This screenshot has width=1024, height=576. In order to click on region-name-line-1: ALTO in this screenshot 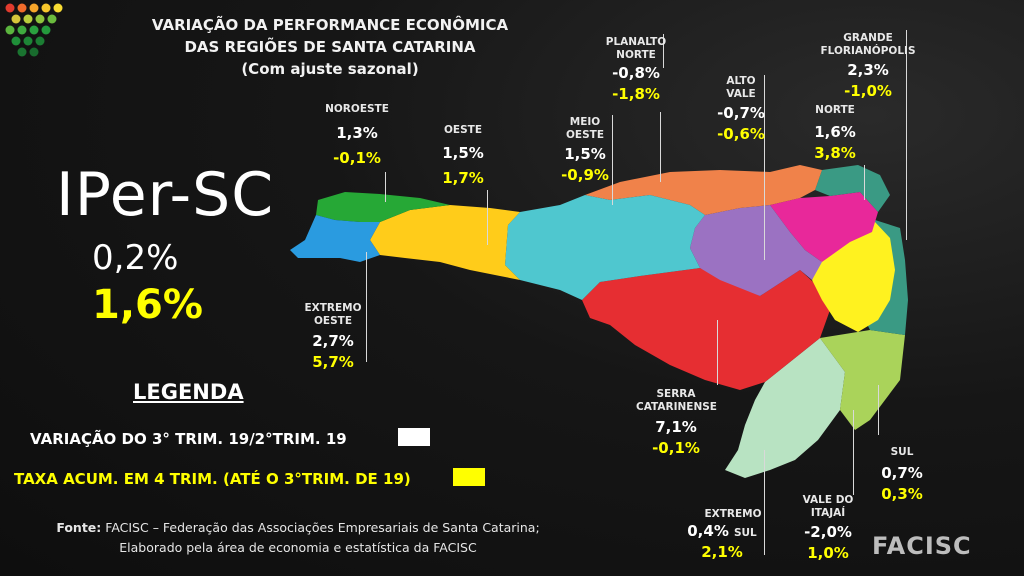, I will do `click(741, 81)`.